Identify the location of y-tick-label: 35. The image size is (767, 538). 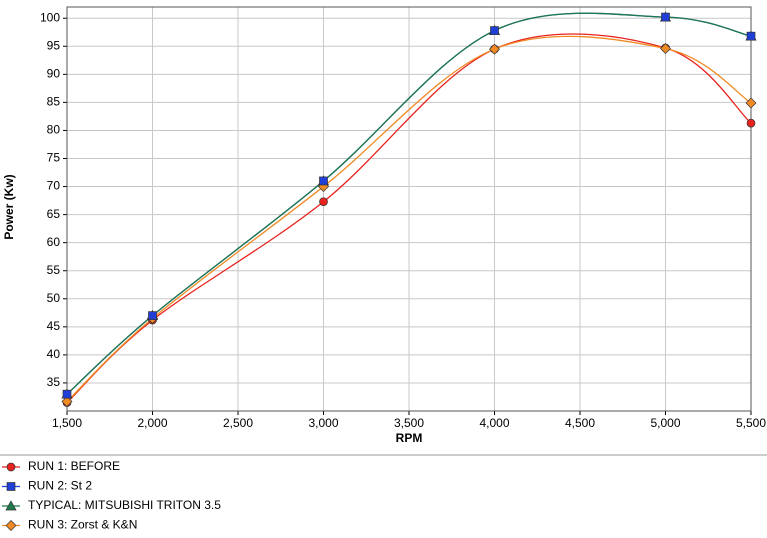
(54, 382).